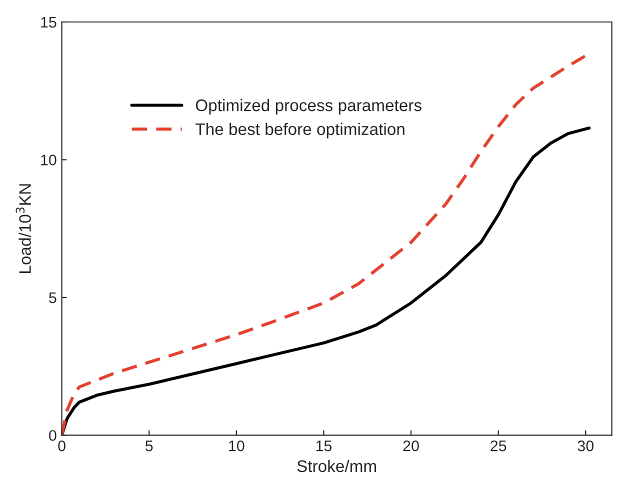 Image resolution: width=618 pixels, height=489 pixels. What do you see at coordinates (498, 446) in the screenshot?
I see `x-tick-label: 25` at bounding box center [498, 446].